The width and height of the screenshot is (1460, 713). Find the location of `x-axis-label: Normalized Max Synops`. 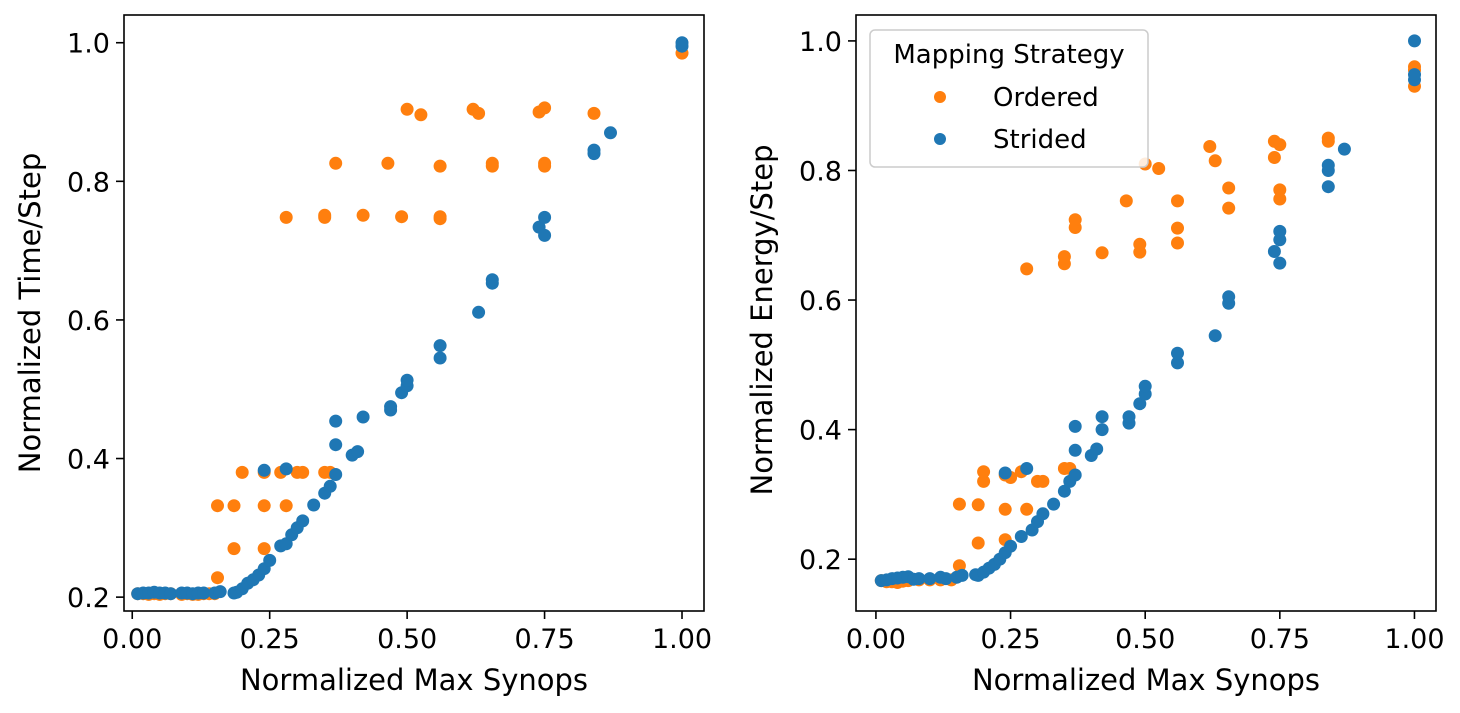

x-axis-label: Normalized Max Synops is located at coordinates (414, 680).